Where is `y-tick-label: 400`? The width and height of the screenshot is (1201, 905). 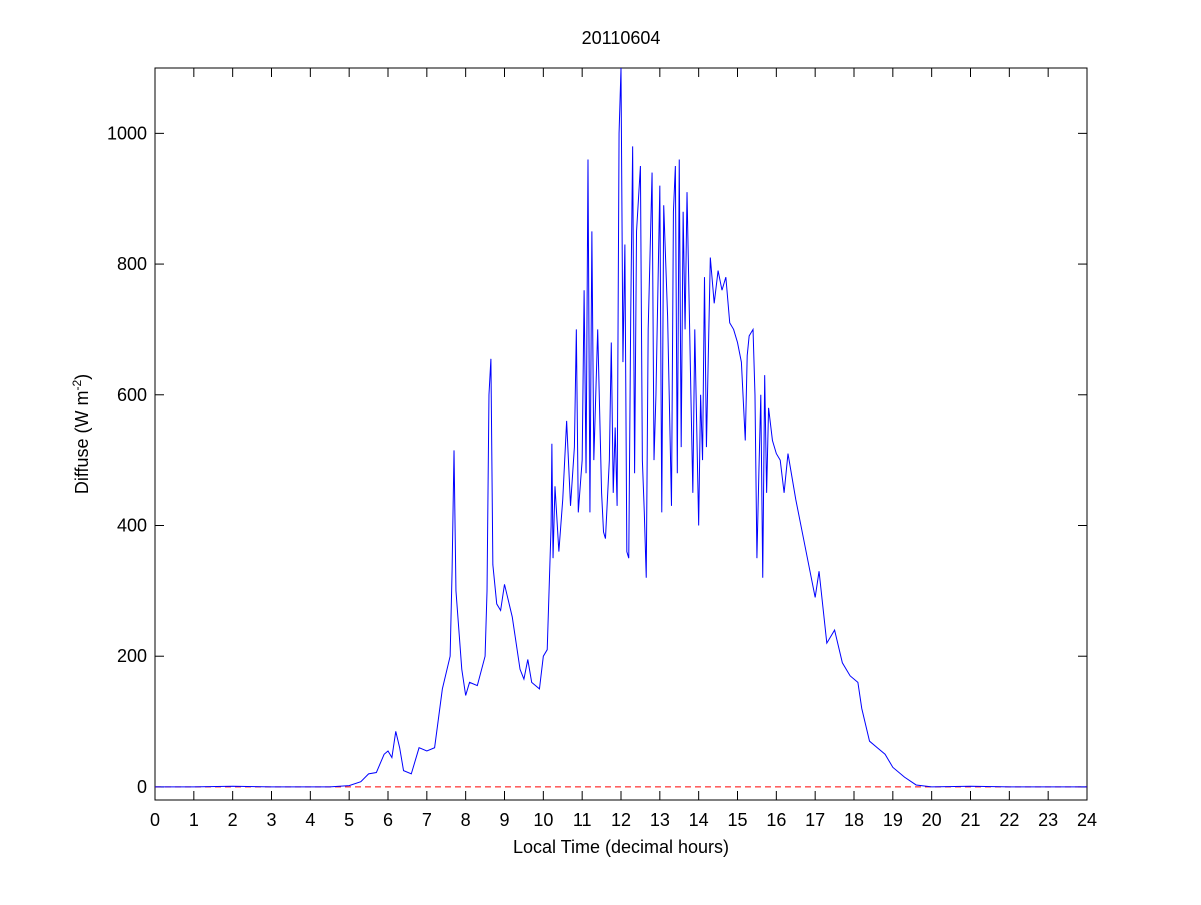
y-tick-label: 400 is located at coordinates (132, 526).